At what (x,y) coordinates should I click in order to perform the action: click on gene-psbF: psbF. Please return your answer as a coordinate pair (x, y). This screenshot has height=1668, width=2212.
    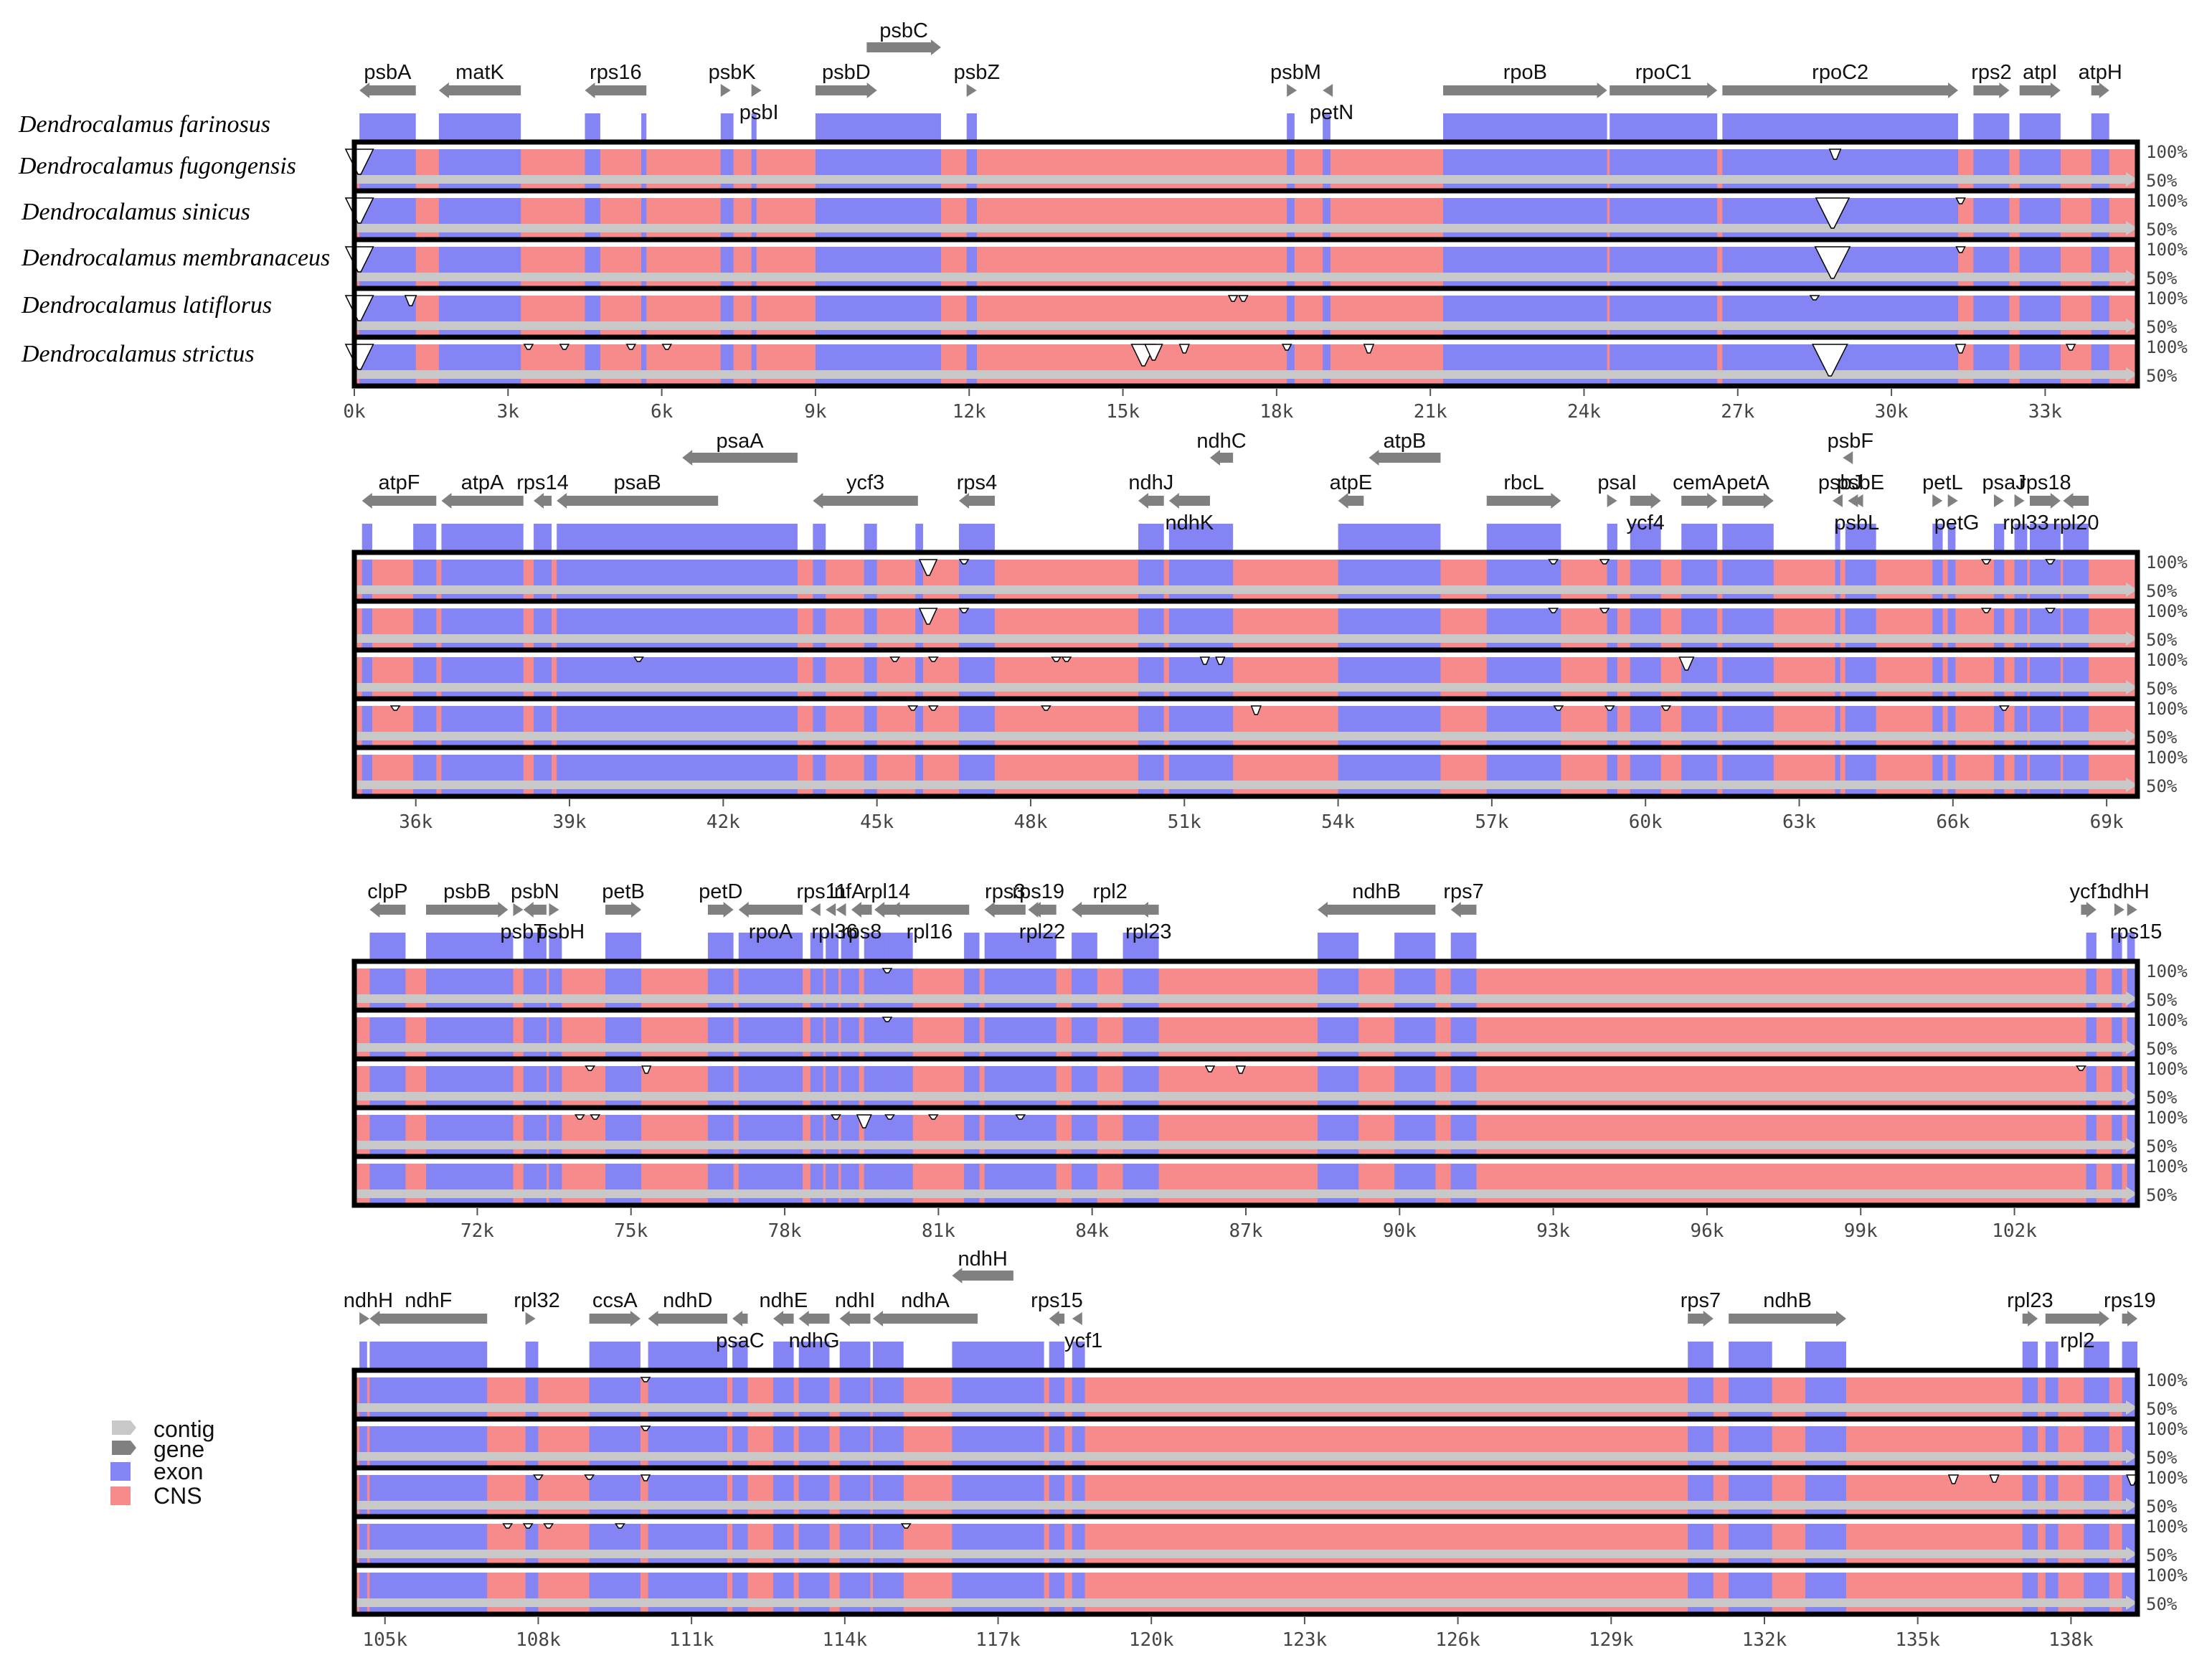
    Looking at the image, I should click on (1850, 447).